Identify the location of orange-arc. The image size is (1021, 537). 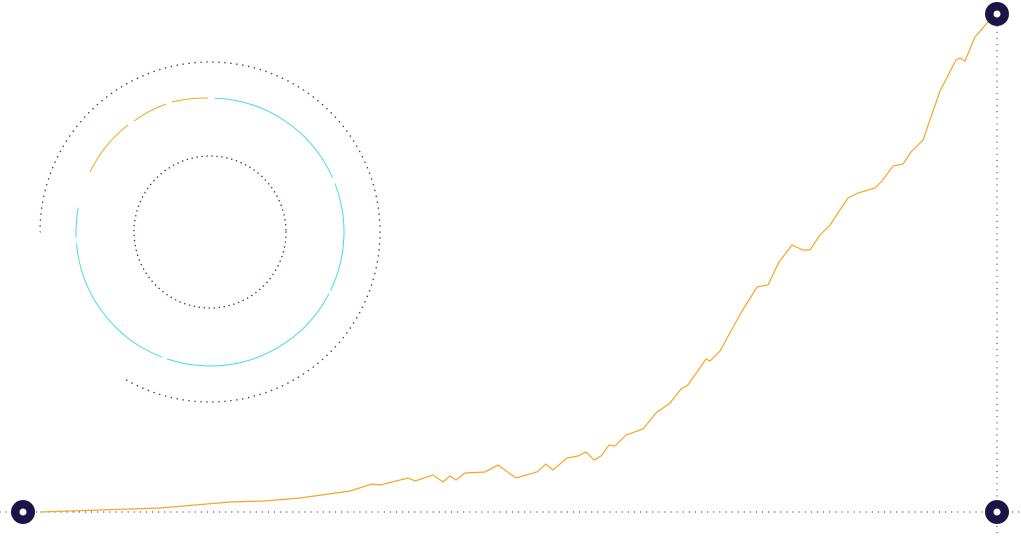
(149, 135).